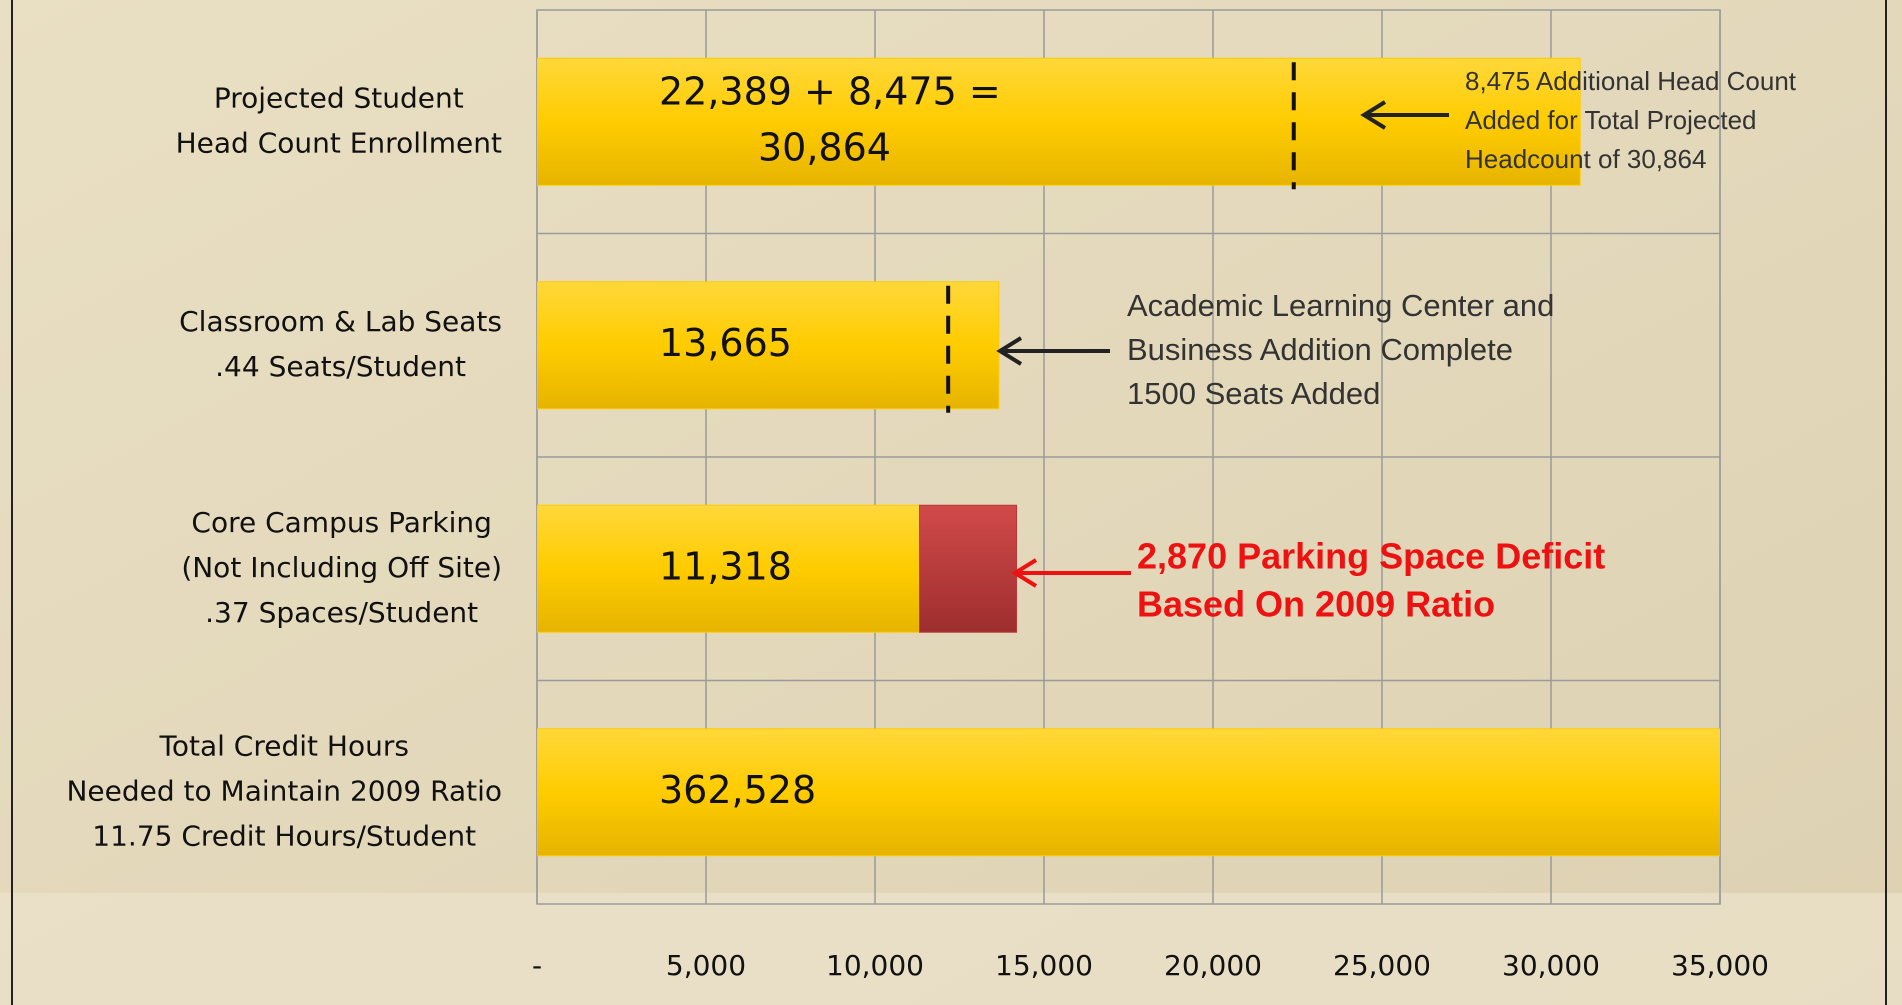 The image size is (1902, 1005). What do you see at coordinates (341, 612) in the screenshot?
I see `category-label: .37 Spaces/Student` at bounding box center [341, 612].